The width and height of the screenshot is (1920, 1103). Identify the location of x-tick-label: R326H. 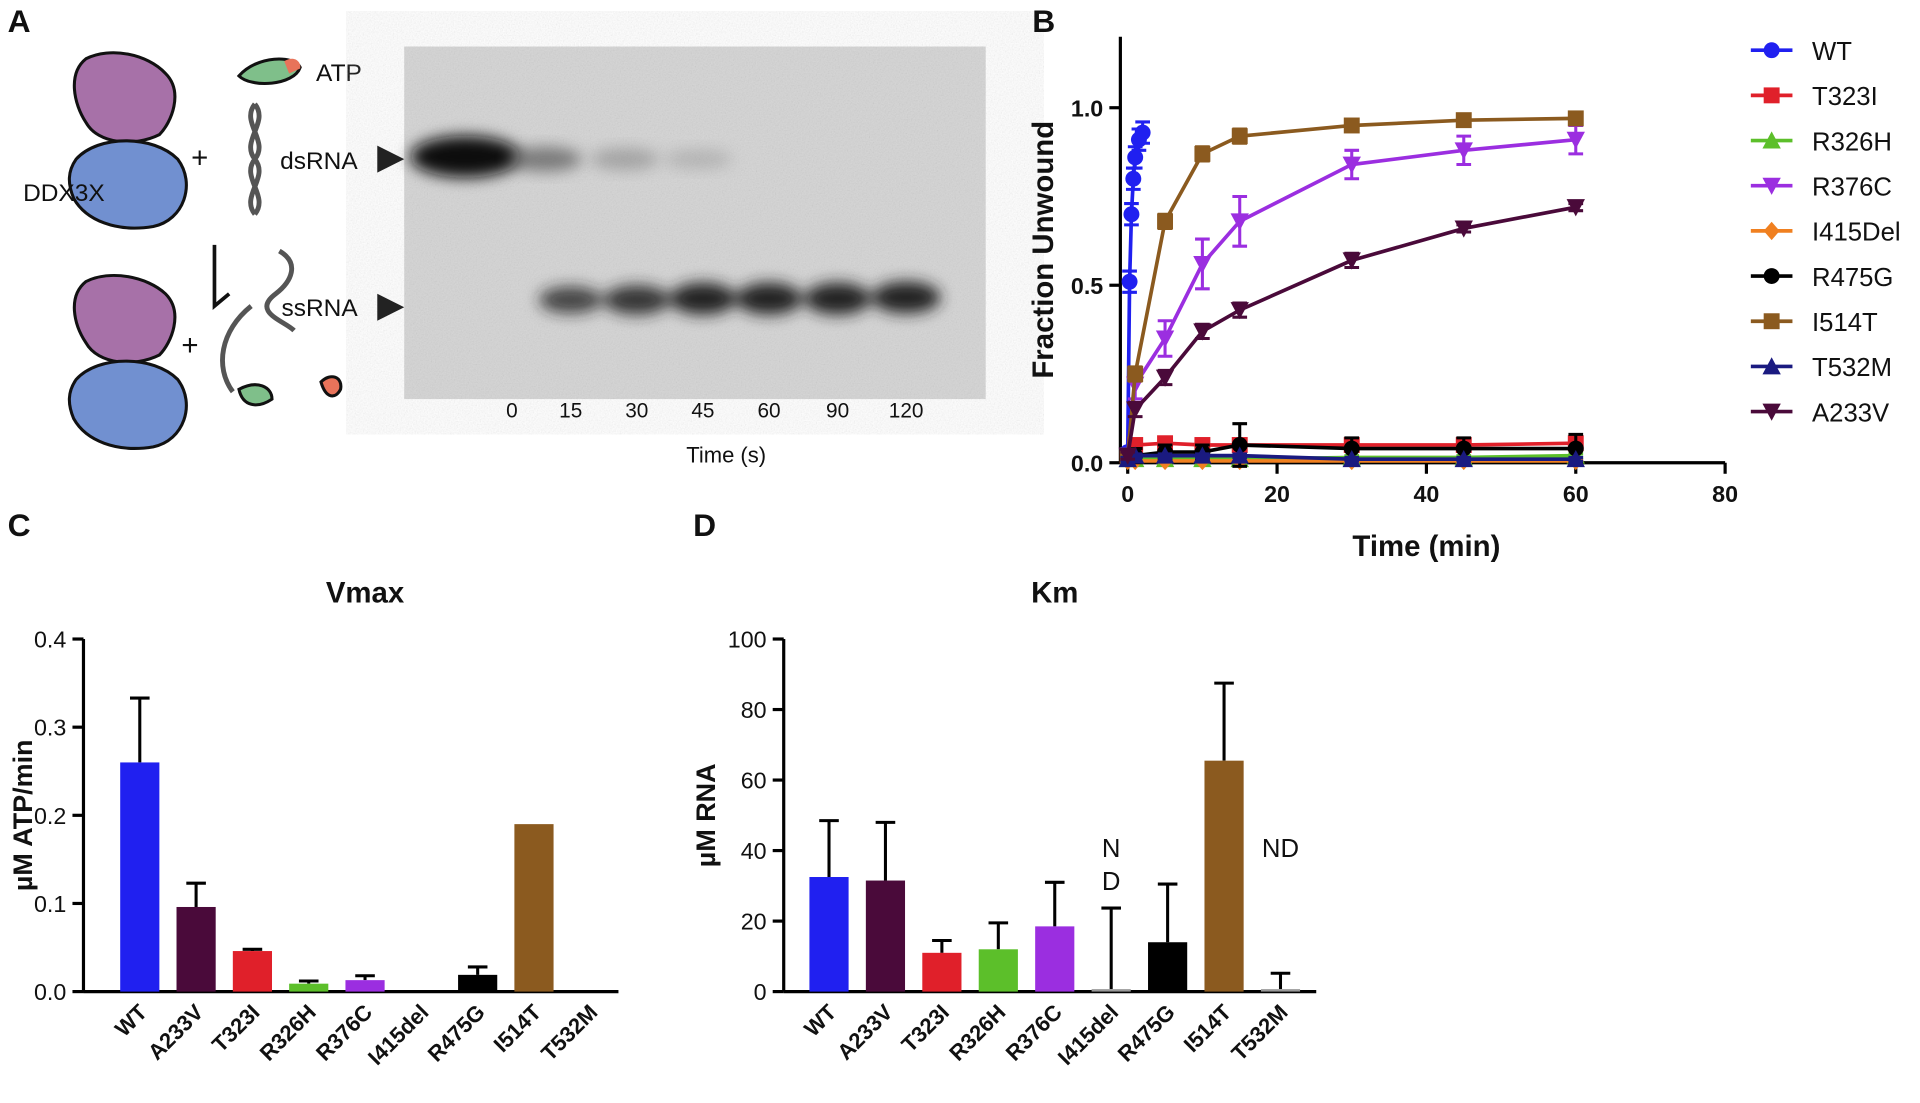
(288, 1032).